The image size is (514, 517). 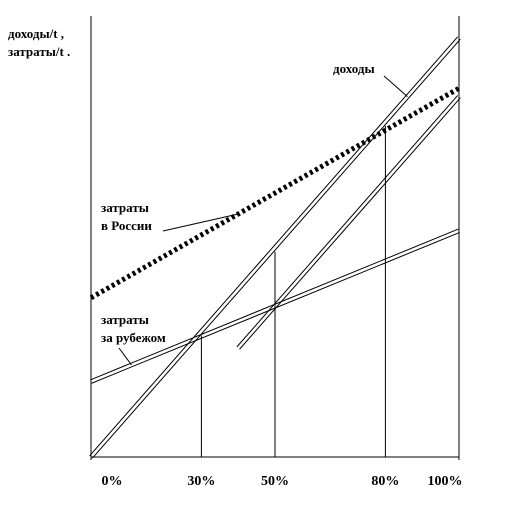 What do you see at coordinates (395, 86) in the screenshot?
I see `annotation-dohody-leader` at bounding box center [395, 86].